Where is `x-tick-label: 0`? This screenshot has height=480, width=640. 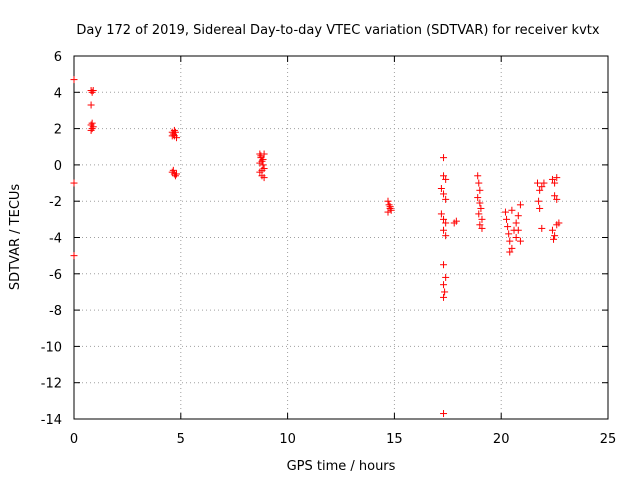
x-tick-label: 0 is located at coordinates (74, 439).